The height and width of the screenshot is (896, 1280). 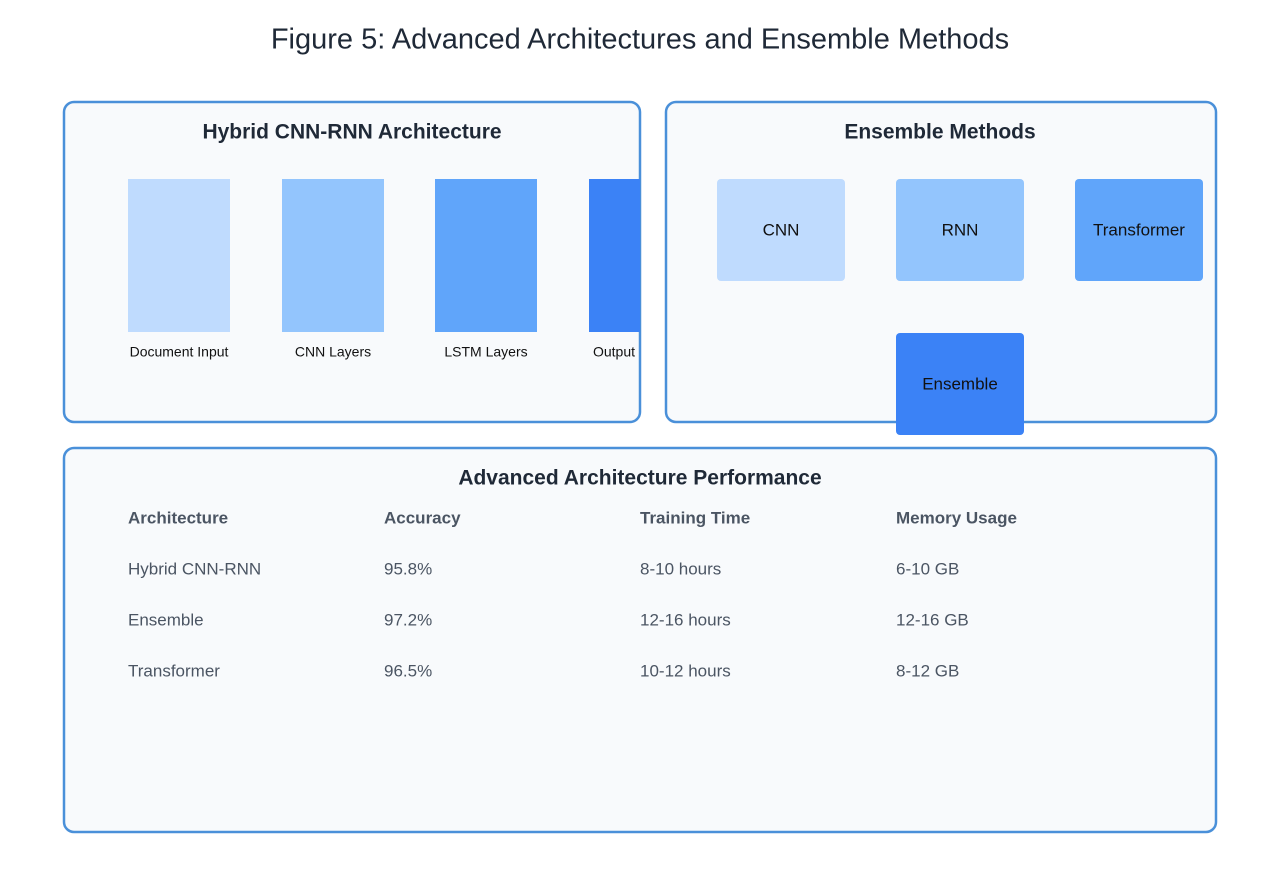 I want to click on model-label: RNN, so click(x=960, y=229).